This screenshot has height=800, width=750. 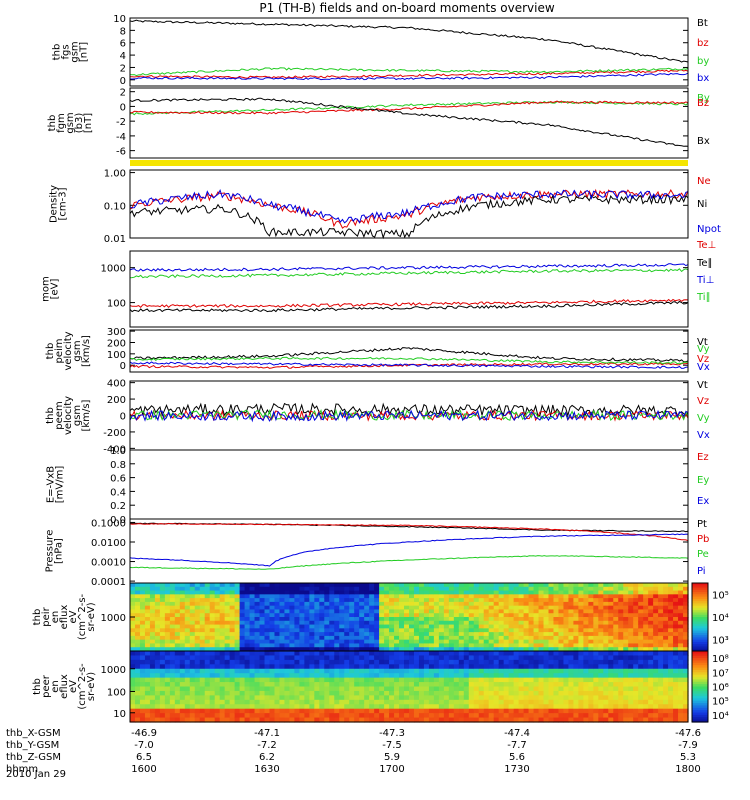 What do you see at coordinates (50, 351) in the screenshot?
I see `ylabel-line: thb` at bounding box center [50, 351].